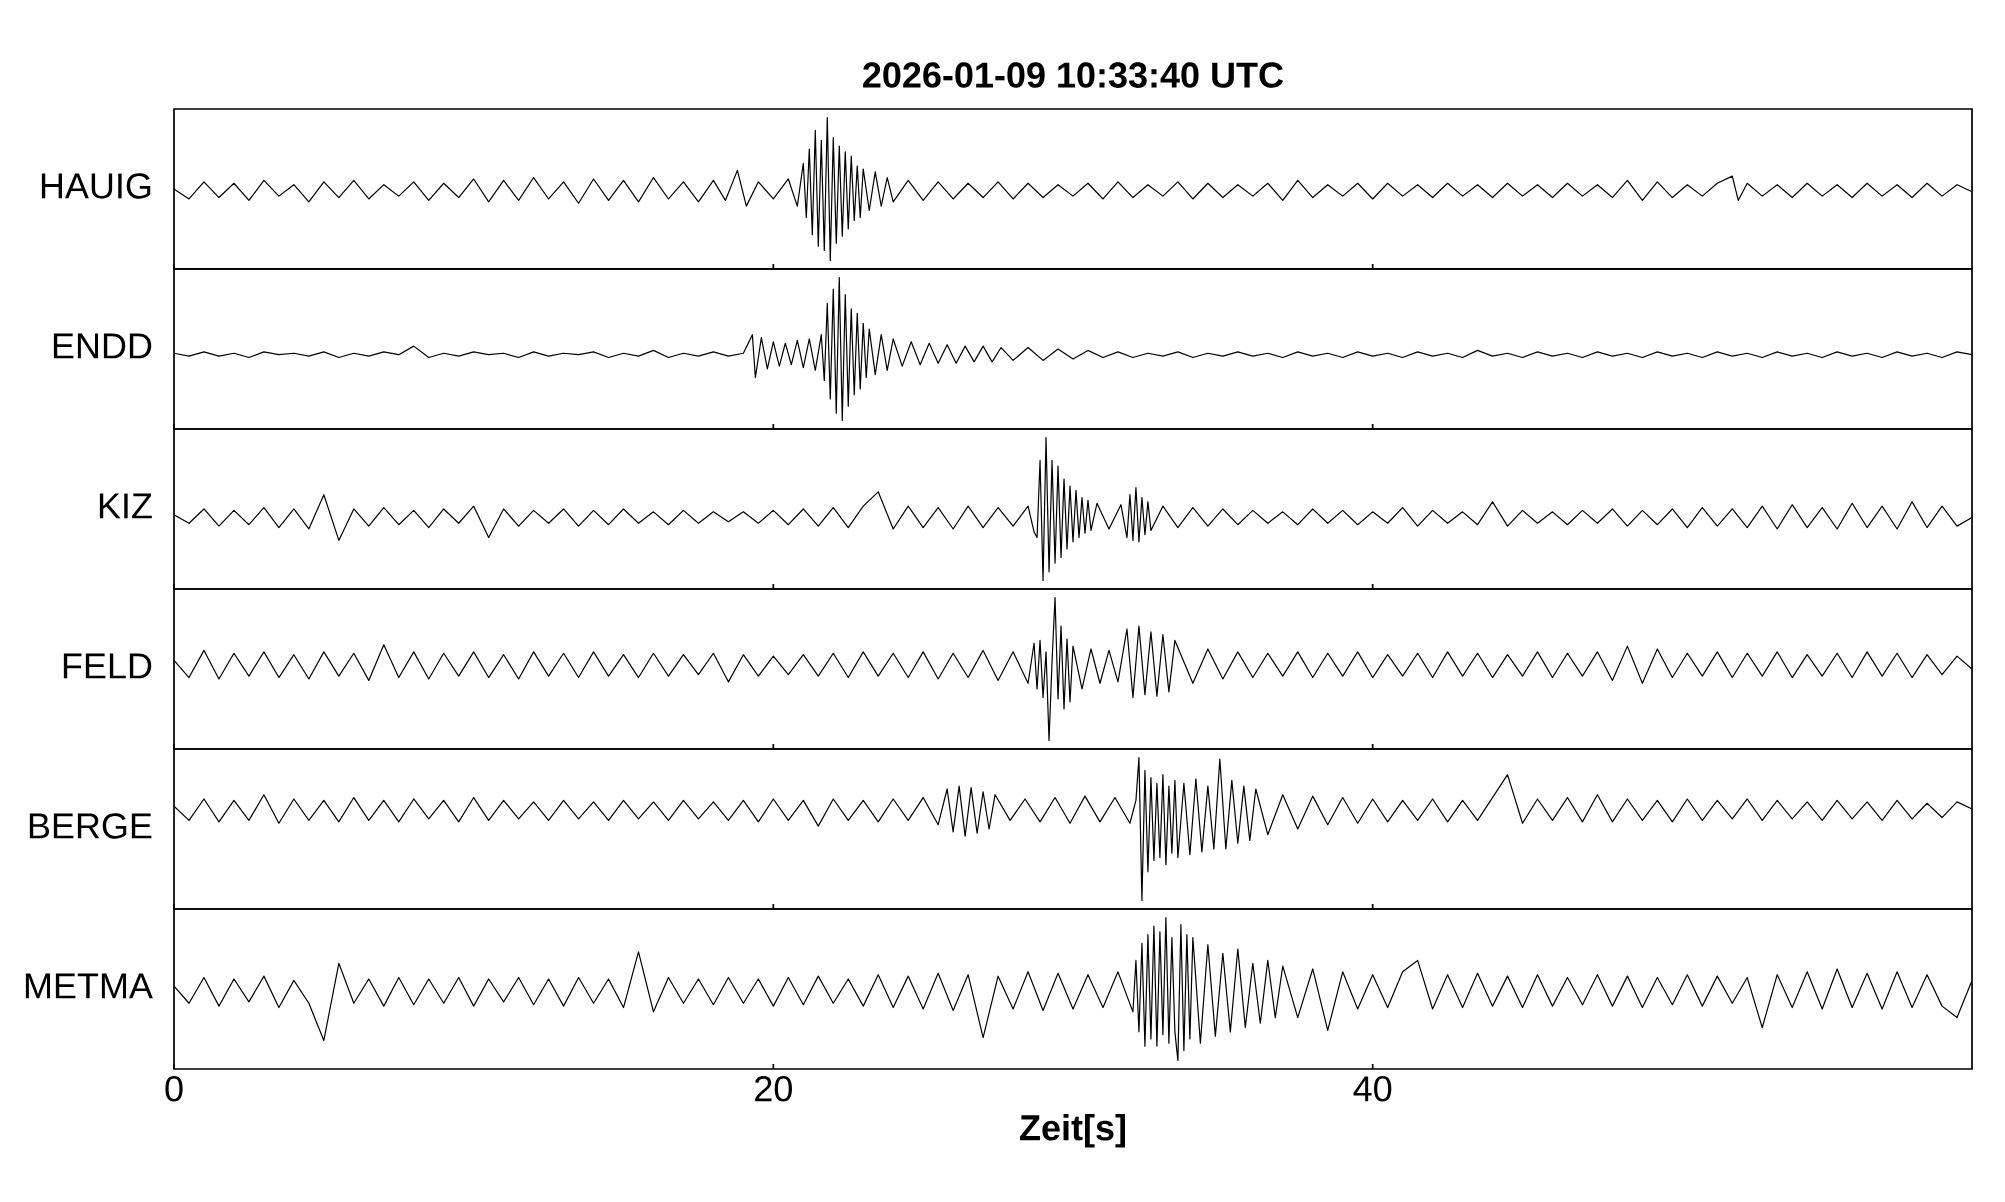 The width and height of the screenshot is (2005, 1202). What do you see at coordinates (125, 506) in the screenshot?
I see `y-axis-title: KIZ` at bounding box center [125, 506].